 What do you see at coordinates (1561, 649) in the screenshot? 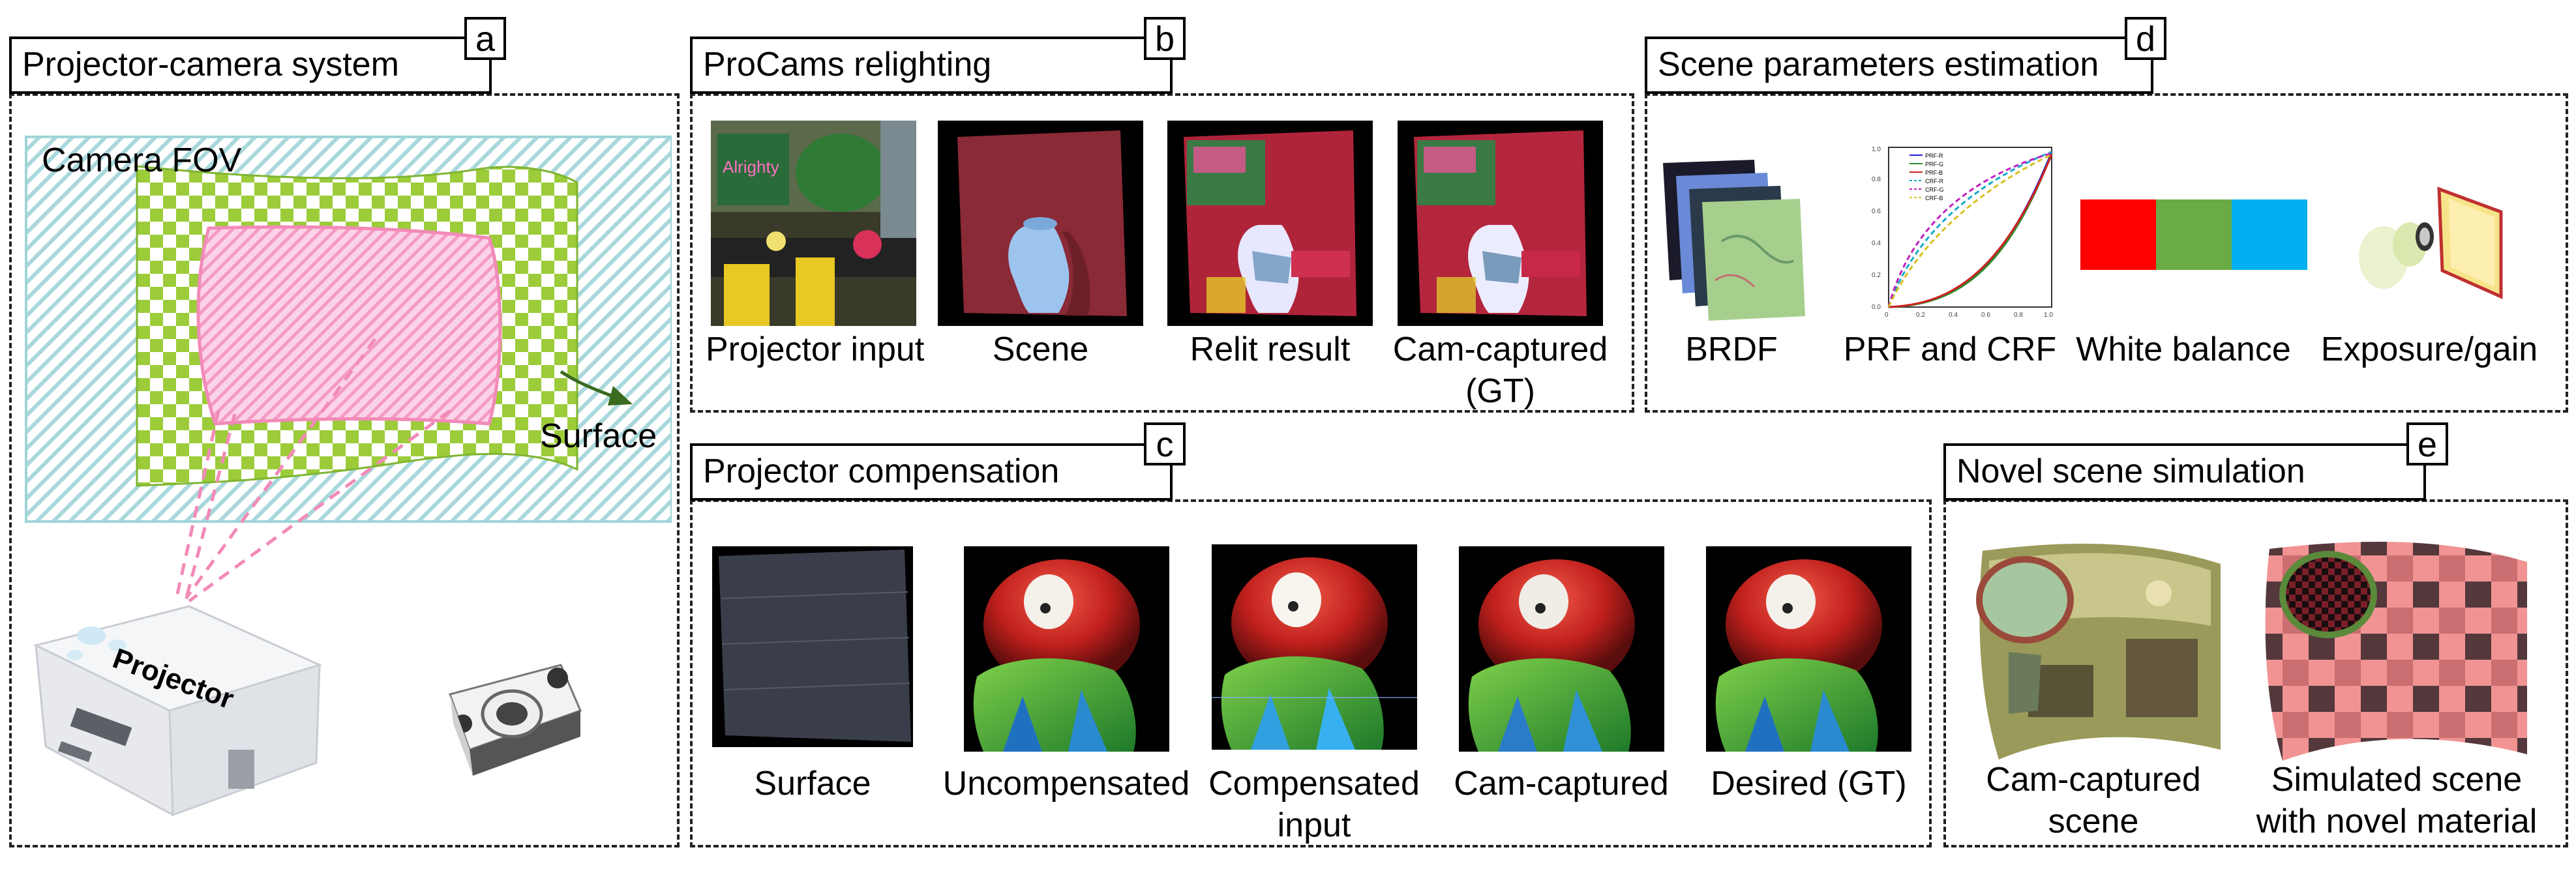
I see `compensation-cam-captured-image` at bounding box center [1561, 649].